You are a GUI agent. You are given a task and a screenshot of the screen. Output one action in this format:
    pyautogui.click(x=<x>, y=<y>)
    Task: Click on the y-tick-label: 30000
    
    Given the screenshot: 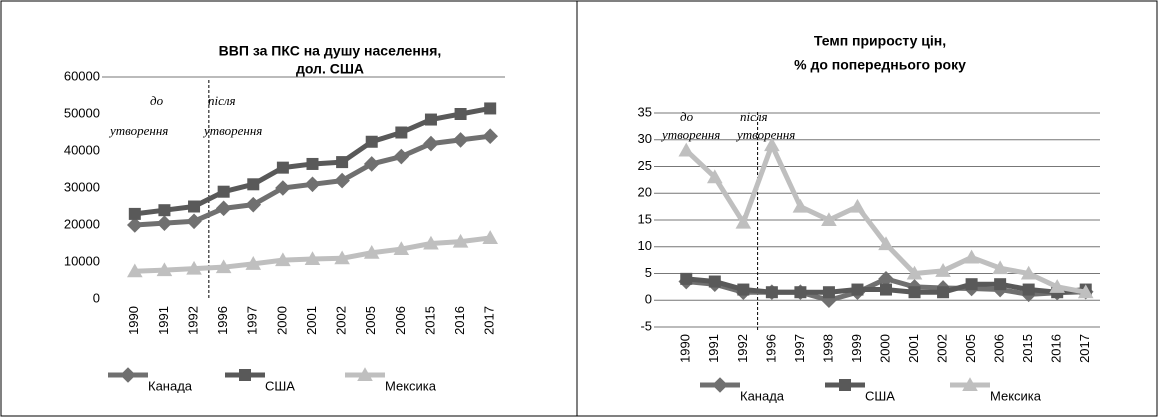 What is the action you would take?
    pyautogui.click(x=82, y=186)
    